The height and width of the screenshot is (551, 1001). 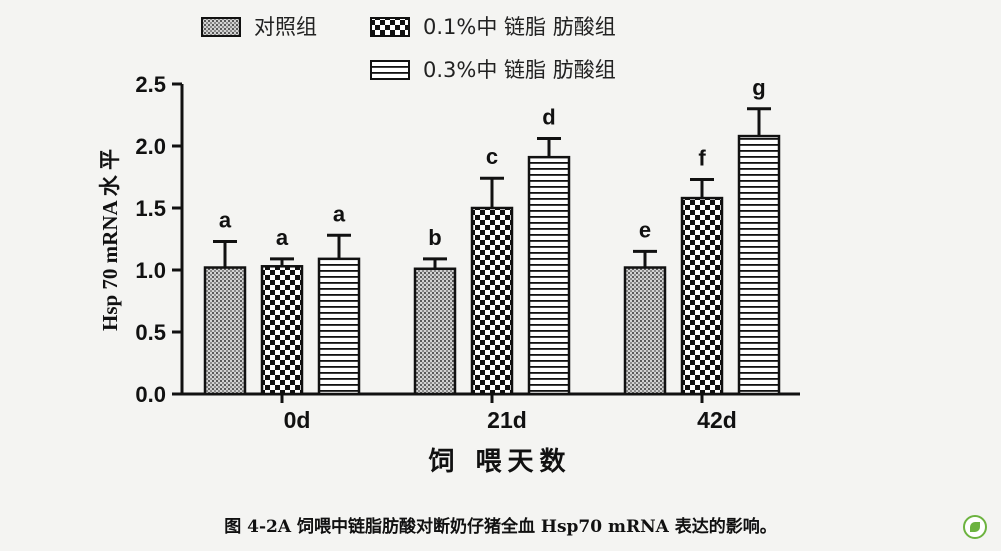 What do you see at coordinates (519, 70) in the screenshot?
I see `legend-entry: 0.3%中 链脂 肪酸组` at bounding box center [519, 70].